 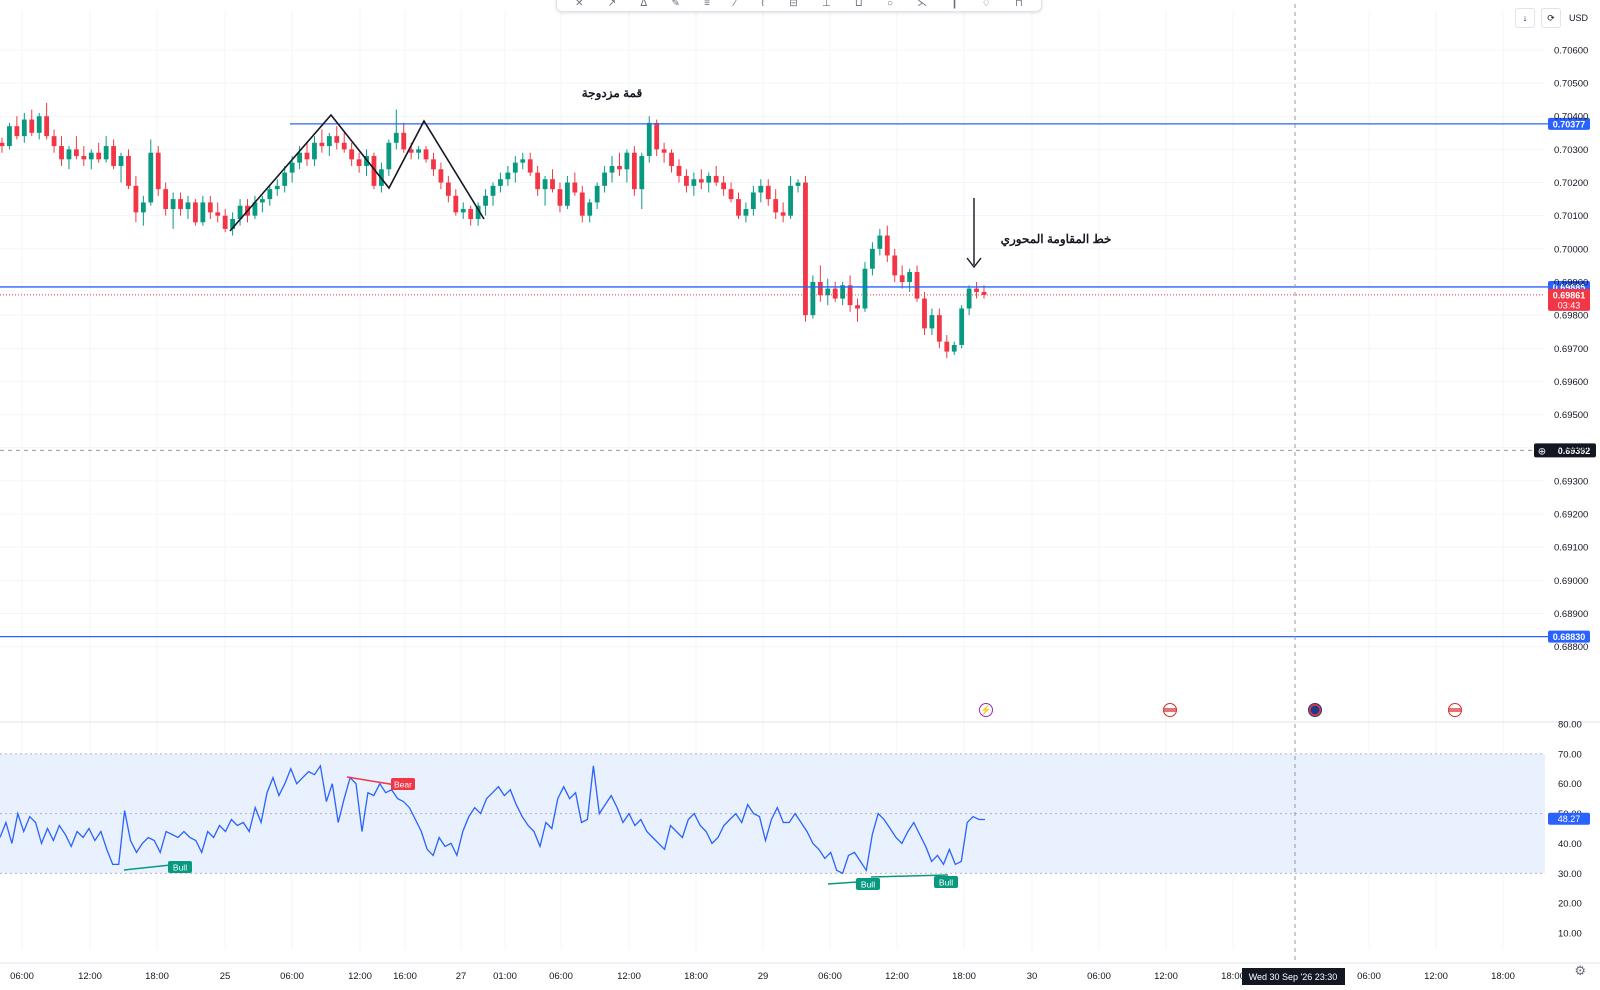 I want to click on divergence-label: Bear, so click(x=403, y=785).